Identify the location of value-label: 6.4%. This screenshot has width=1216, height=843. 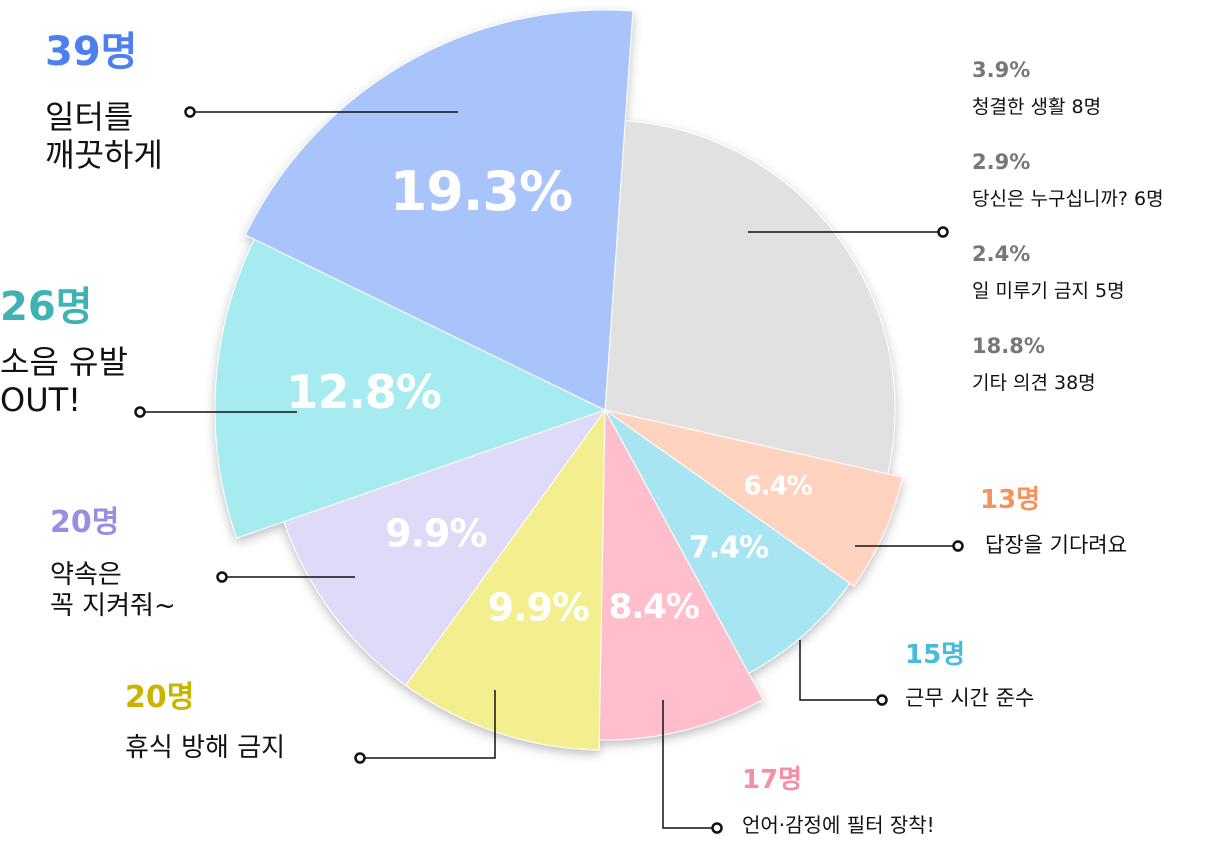
(778, 486).